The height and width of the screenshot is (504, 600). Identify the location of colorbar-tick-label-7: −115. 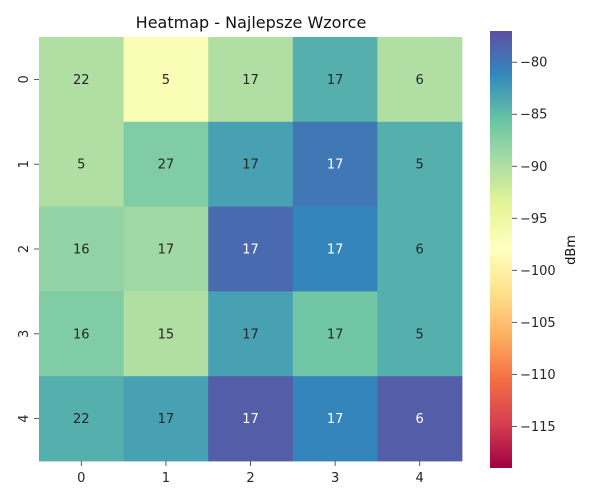
(538, 427).